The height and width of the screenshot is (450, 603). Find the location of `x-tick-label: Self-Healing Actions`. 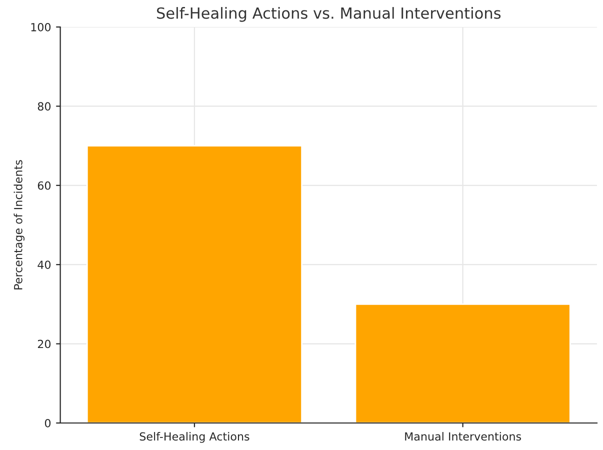

x-tick-label: Self-Healing Actions is located at coordinates (195, 437).